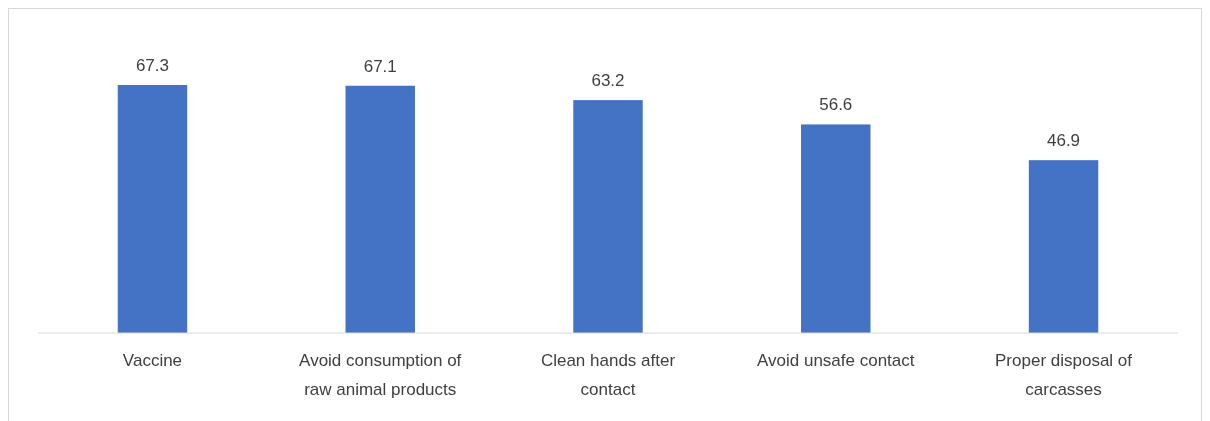  What do you see at coordinates (152, 360) in the screenshot?
I see `x-tick-label: Vaccine` at bounding box center [152, 360].